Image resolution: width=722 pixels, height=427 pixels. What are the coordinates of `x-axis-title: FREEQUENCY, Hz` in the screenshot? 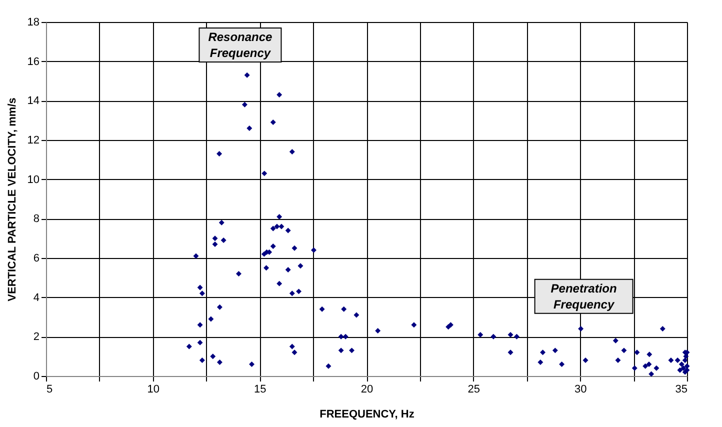 It's located at (367, 414).